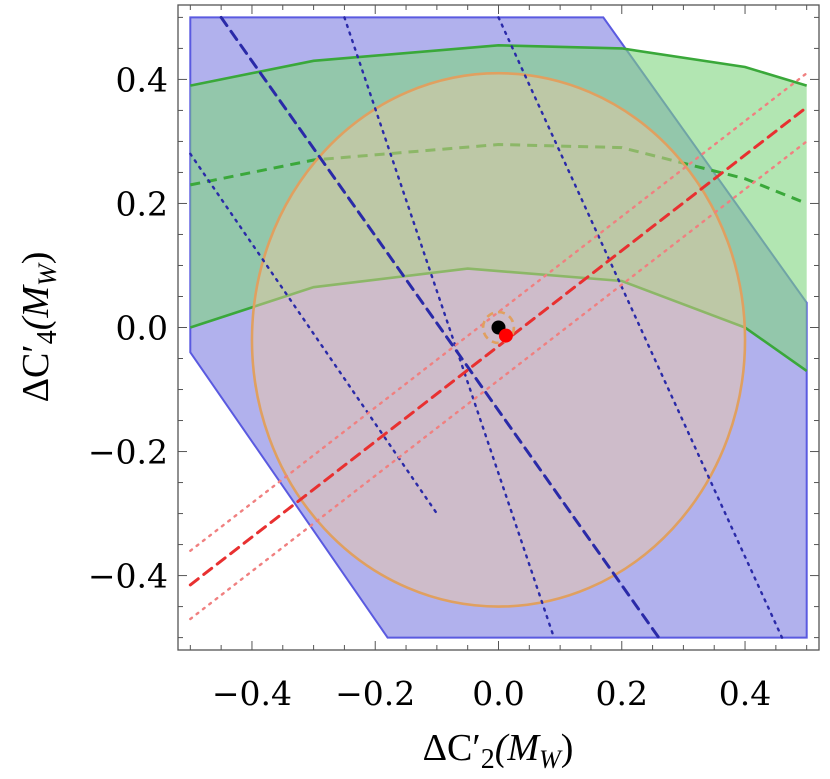  What do you see at coordinates (498, 751) in the screenshot?
I see `x-axis-label: ΔC′2(MW)` at bounding box center [498, 751].